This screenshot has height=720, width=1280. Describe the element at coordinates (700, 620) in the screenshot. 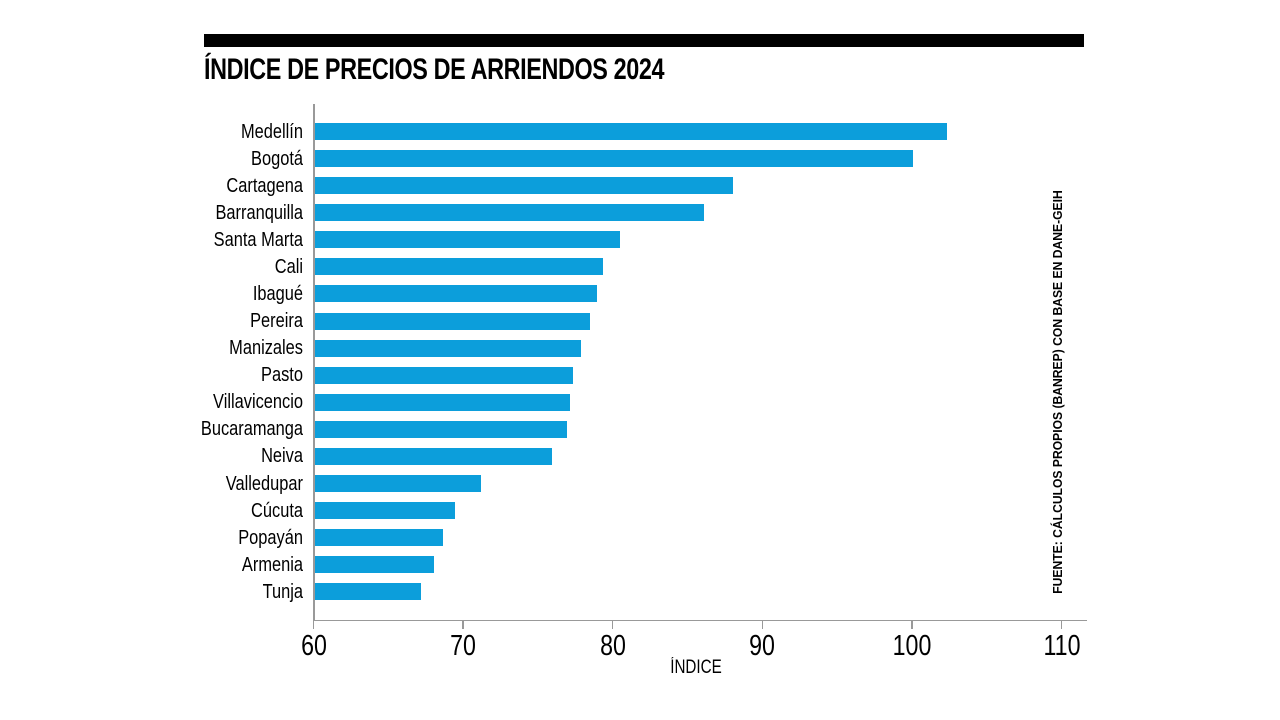

I see `x-axis-line` at that location.